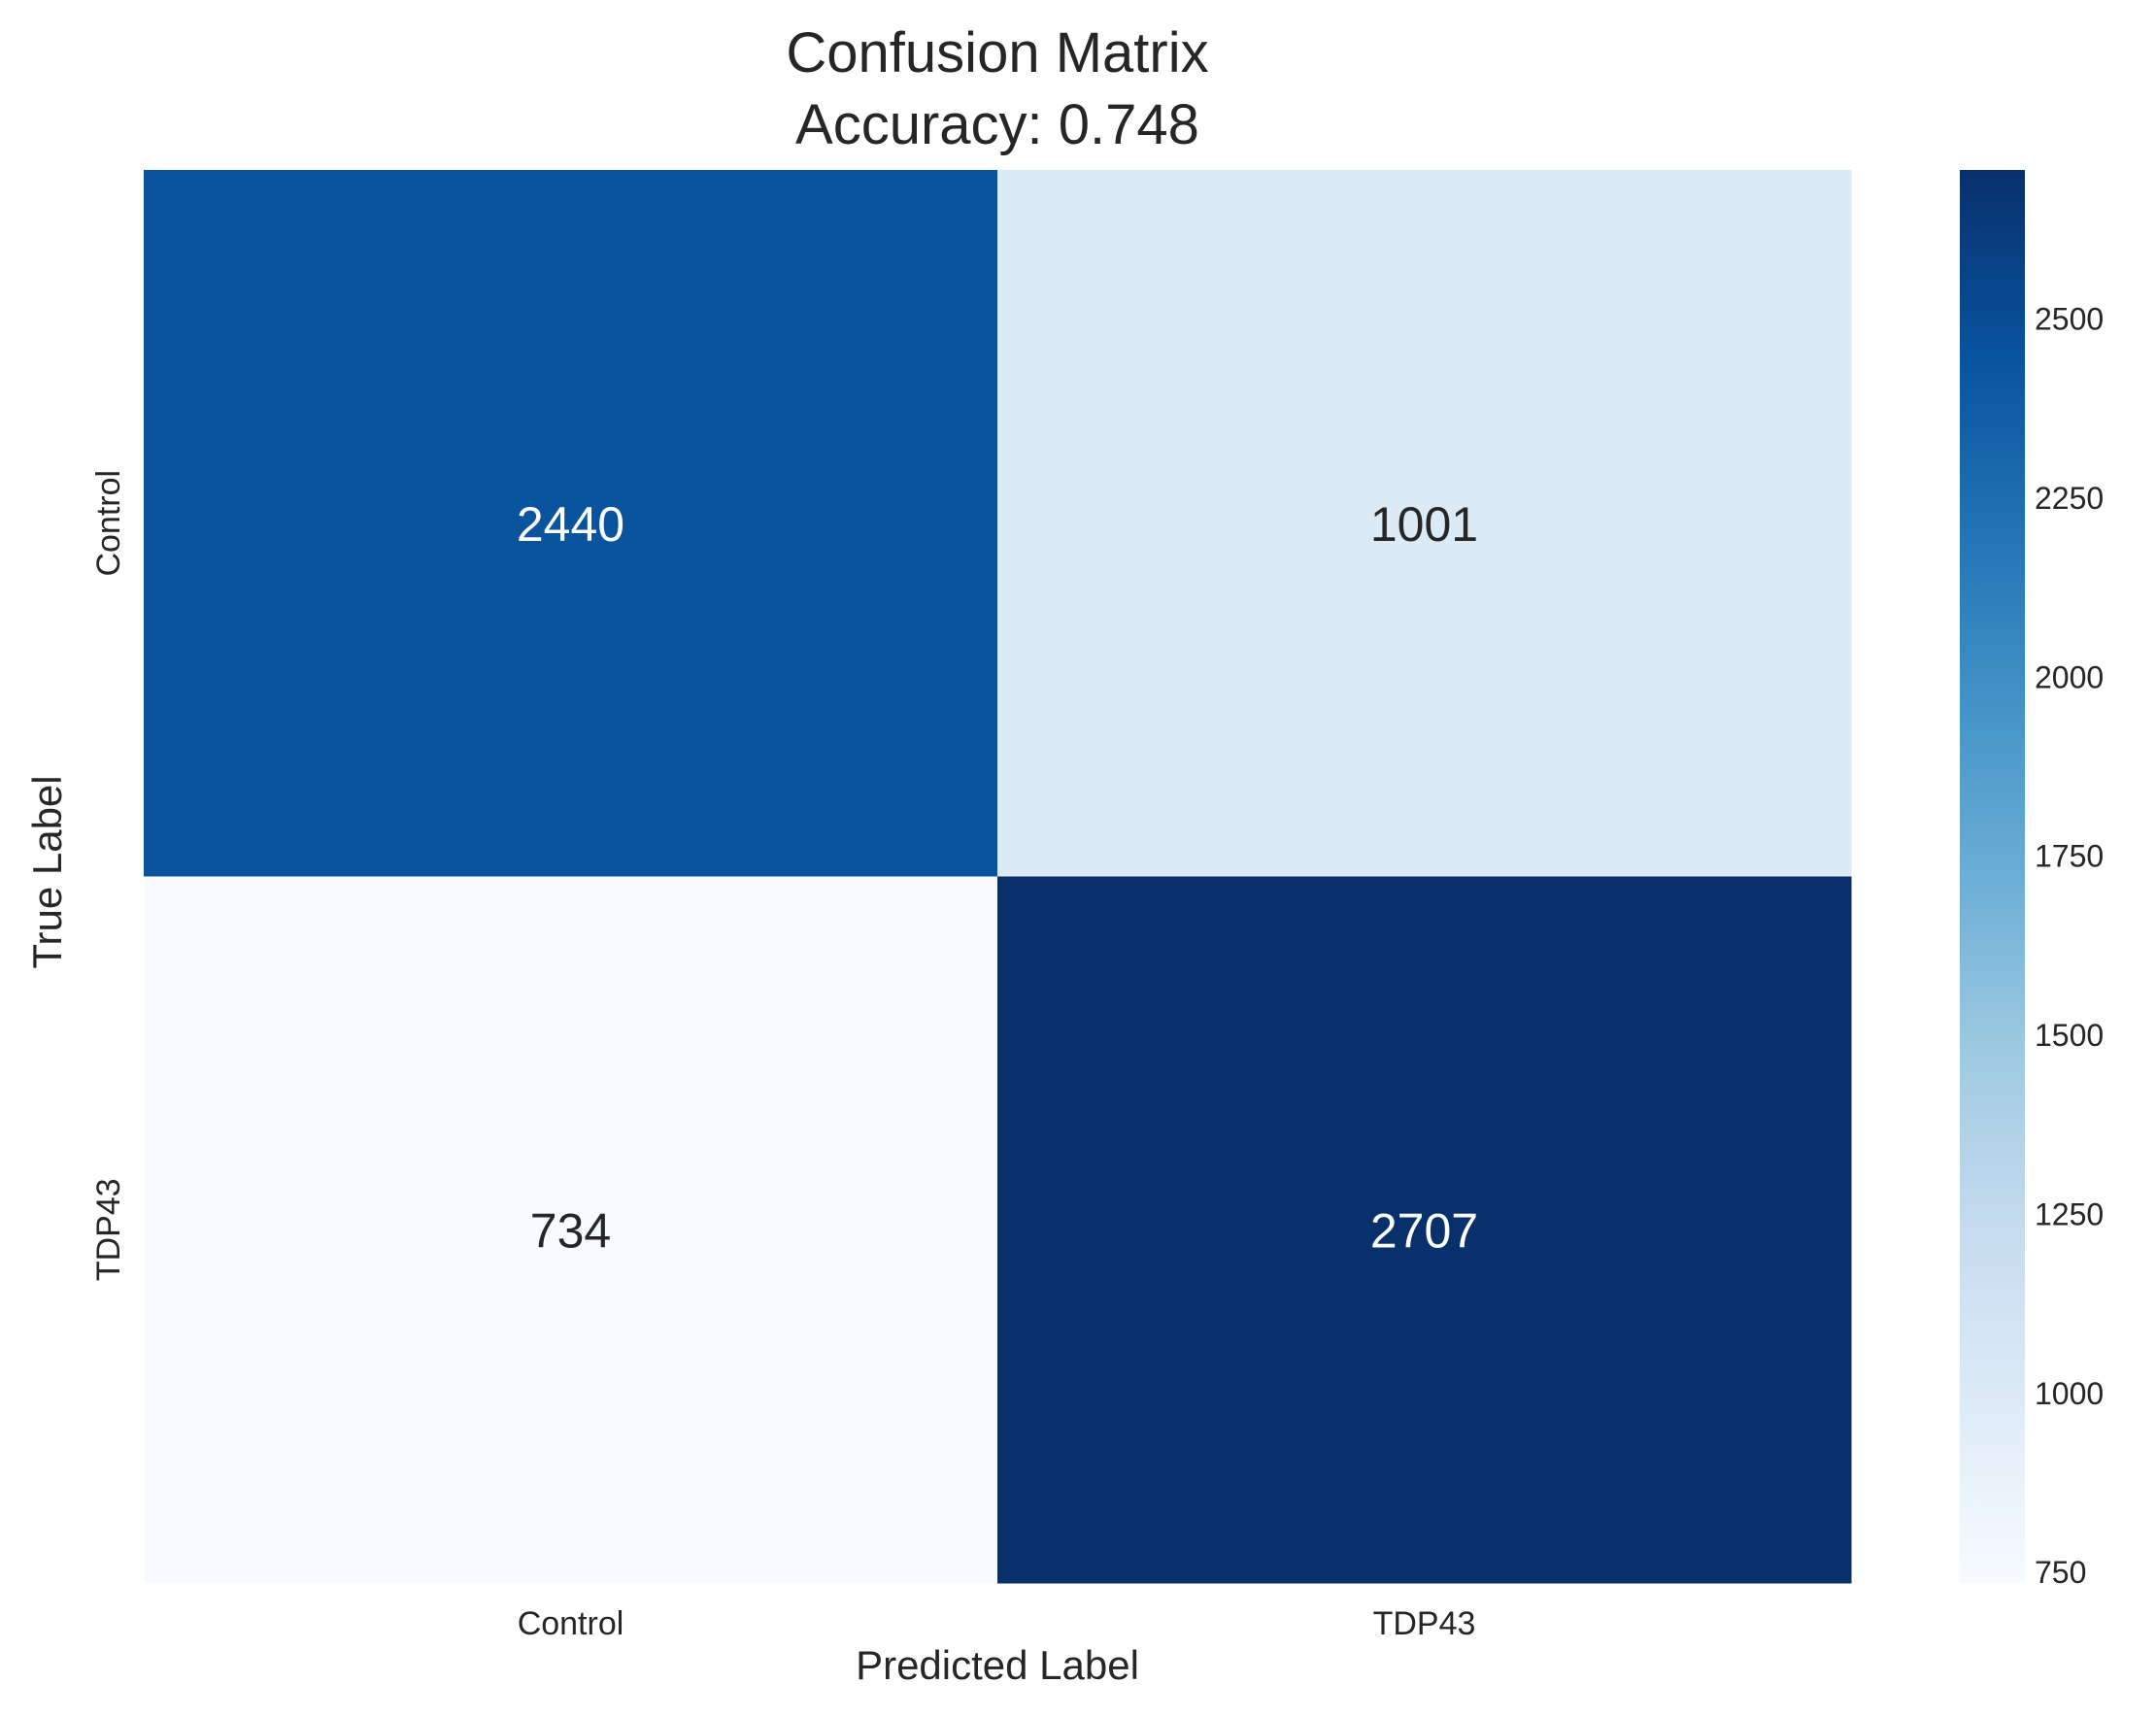 This screenshot has height=1717, width=2156. I want to click on cell-value-label: 2707, so click(1424, 1230).